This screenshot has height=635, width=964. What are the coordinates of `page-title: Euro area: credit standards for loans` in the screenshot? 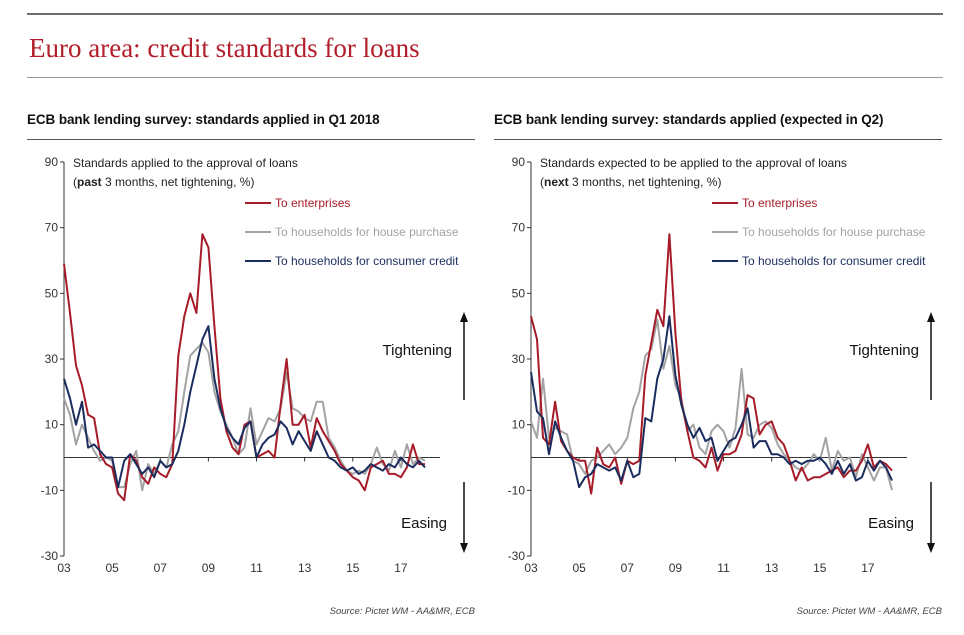 It's located at (224, 48).